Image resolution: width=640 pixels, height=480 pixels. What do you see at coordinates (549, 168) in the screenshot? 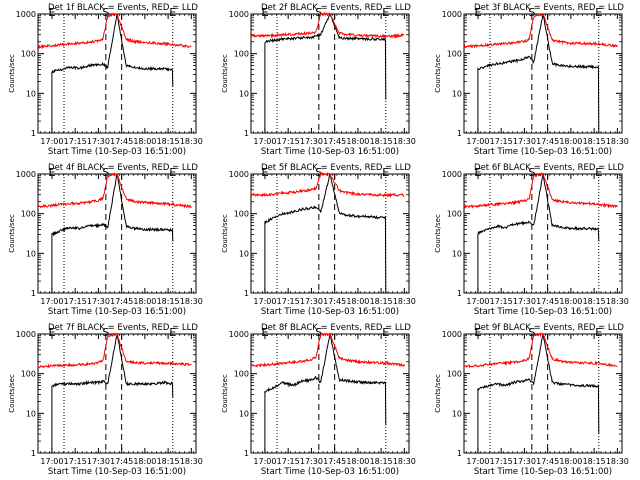
I see `panel-title: Det 6f BLACK = Events, RED = LLD` at bounding box center [549, 168].